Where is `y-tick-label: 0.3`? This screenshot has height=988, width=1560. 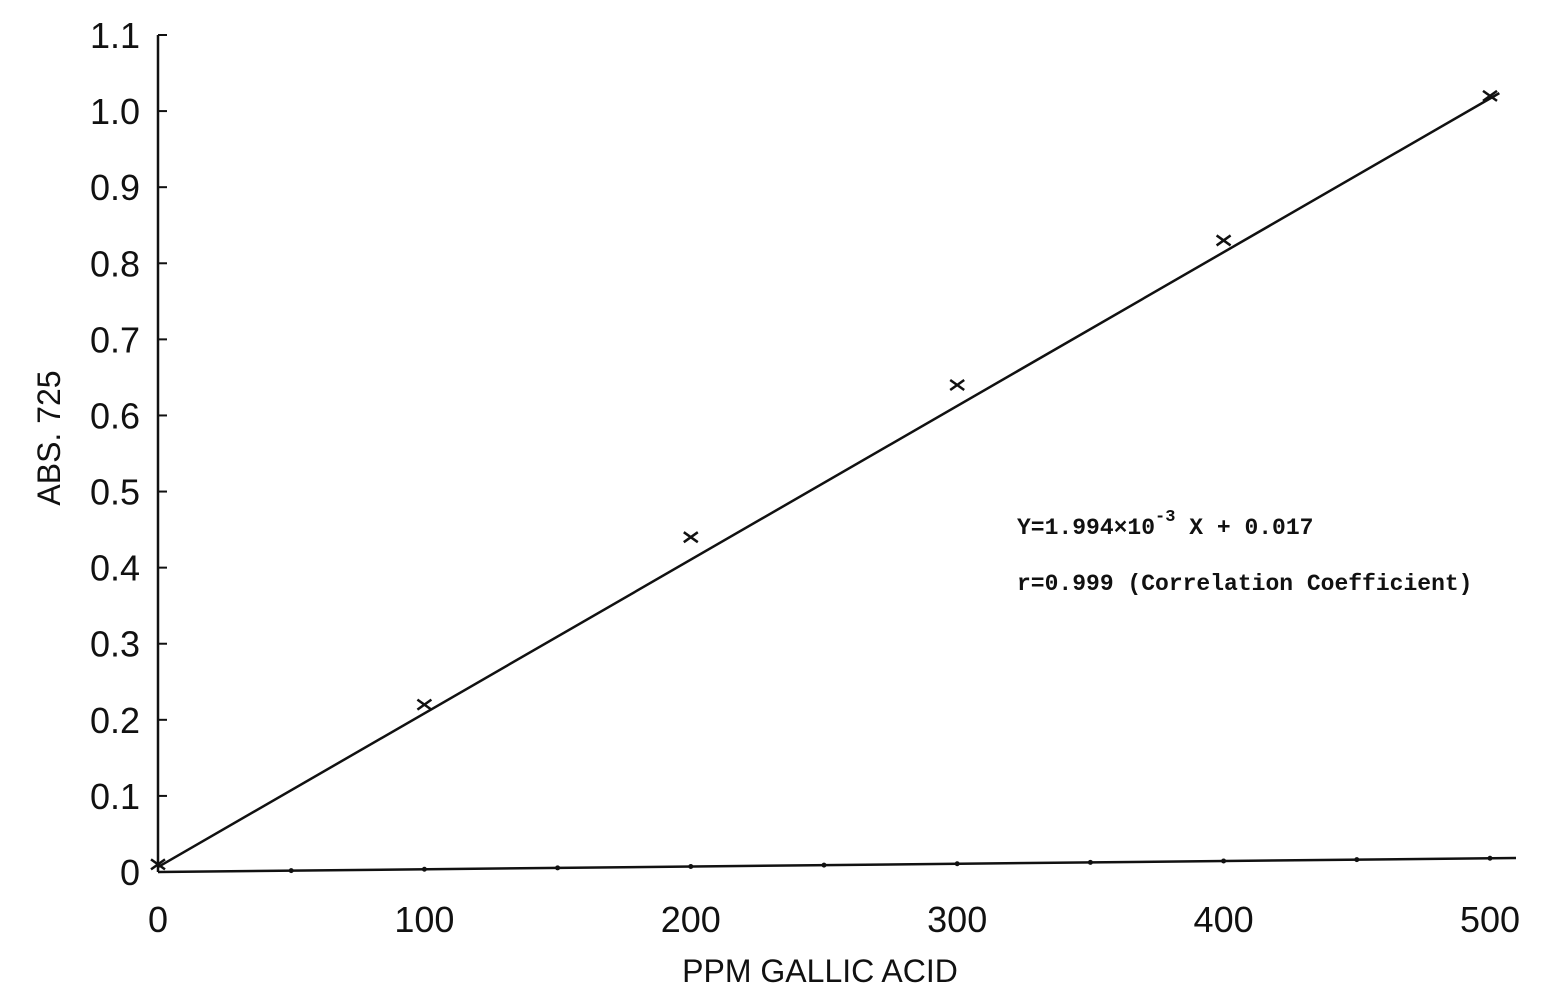 y-tick-label: 0.3 is located at coordinates (115, 644).